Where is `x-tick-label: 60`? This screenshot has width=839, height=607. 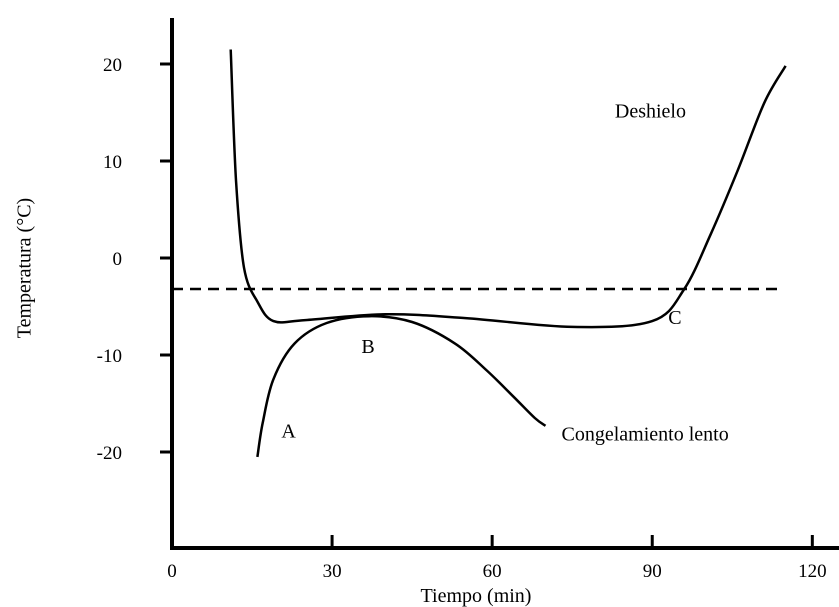 x-tick-label: 60 is located at coordinates (492, 571).